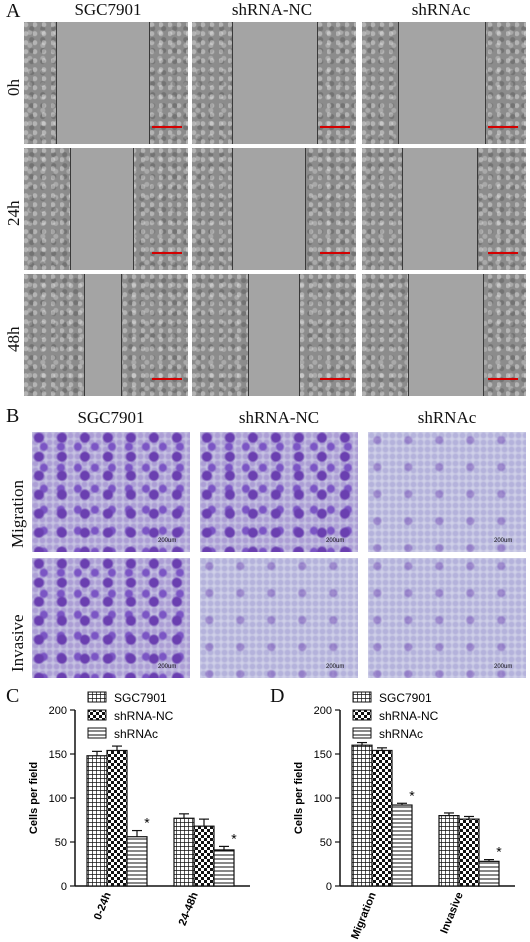 This screenshot has width=530, height=942. Describe the element at coordinates (469, 852) in the screenshot. I see `bar-shrna-nc-invasive` at that location.